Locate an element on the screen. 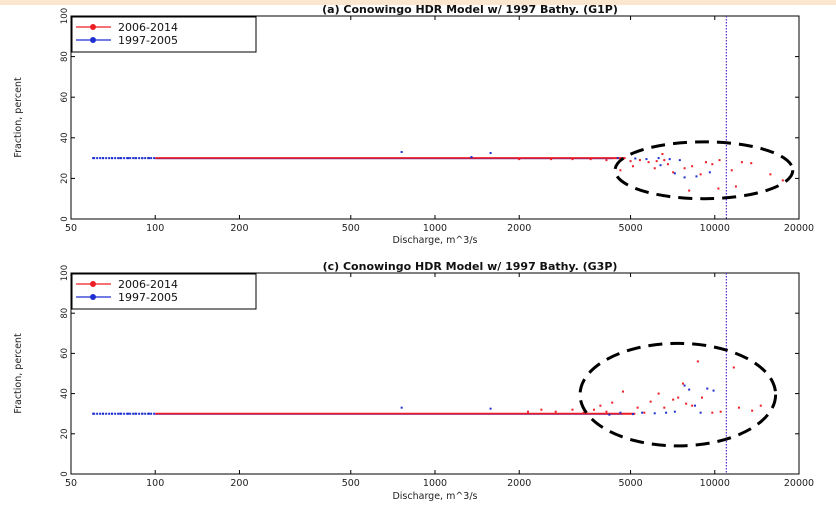  chart-c-legend-box is located at coordinates (164, 291).